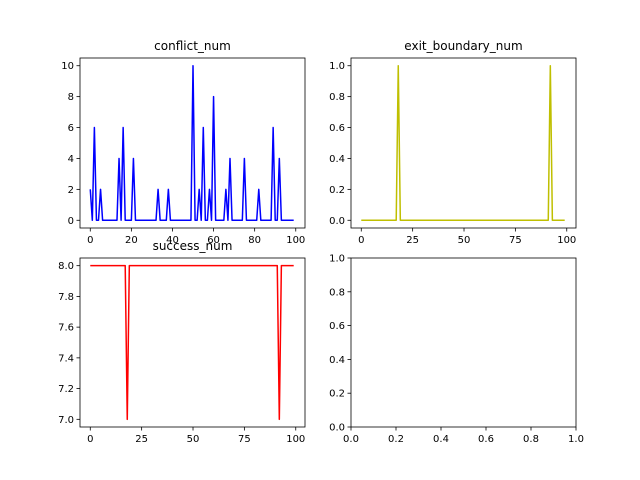  What do you see at coordinates (351, 439) in the screenshot?
I see `empty-x-tick-label: 0.0` at bounding box center [351, 439].